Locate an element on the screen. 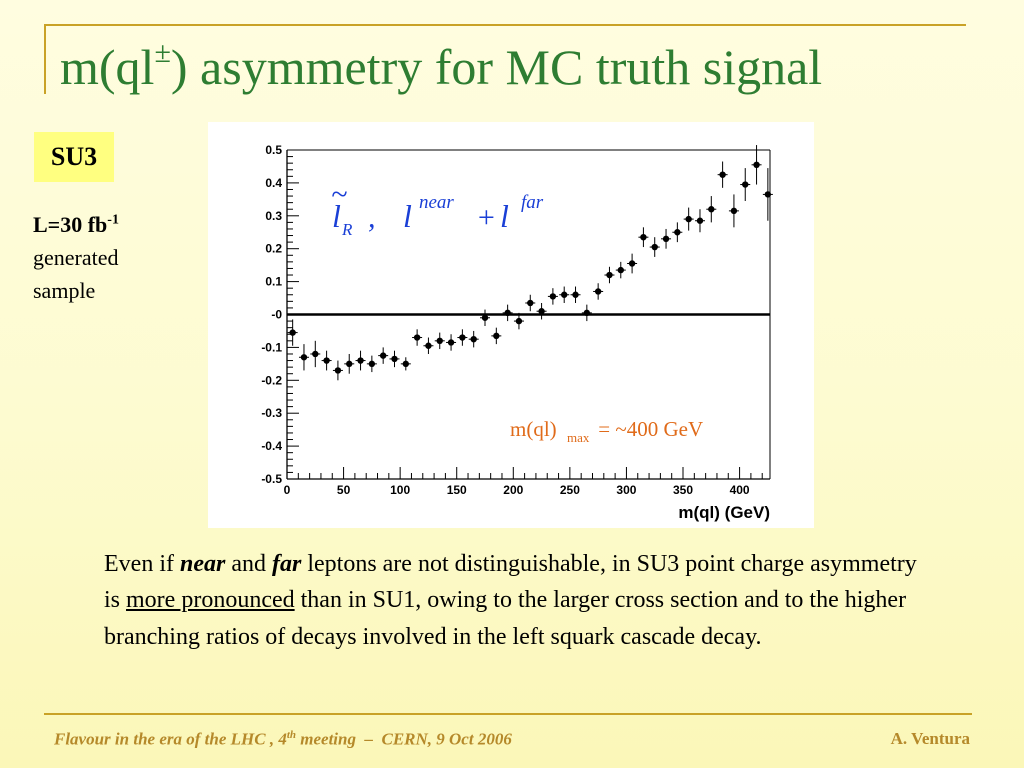  lumi-sup: -1 is located at coordinates (113, 220).